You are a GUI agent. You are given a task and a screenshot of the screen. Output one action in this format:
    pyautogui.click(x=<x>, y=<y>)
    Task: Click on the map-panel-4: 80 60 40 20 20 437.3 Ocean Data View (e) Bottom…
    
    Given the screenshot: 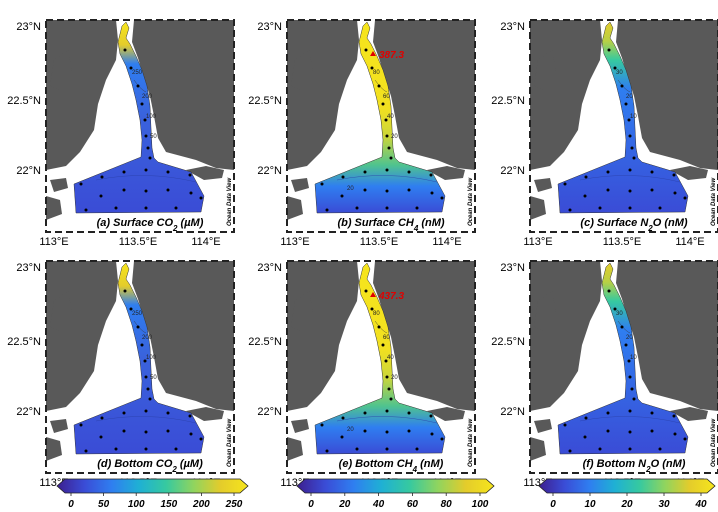 What is the action you would take?
    pyautogui.click(x=362, y=374)
    